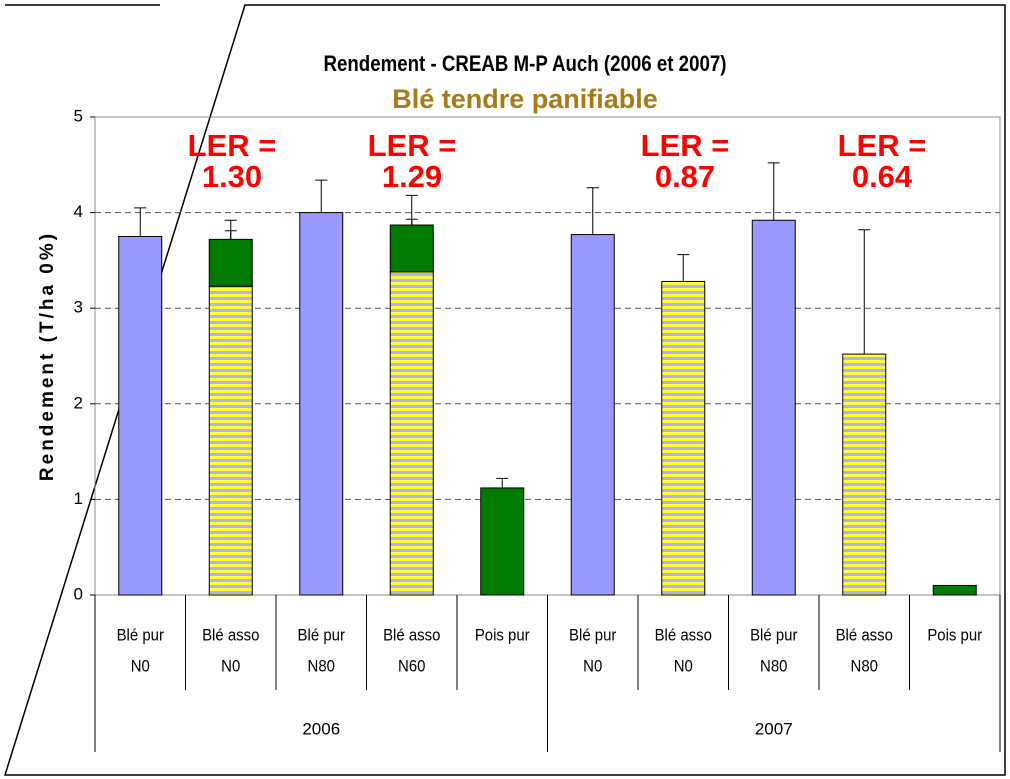  I want to click on annotation: 1.29, so click(412, 176).